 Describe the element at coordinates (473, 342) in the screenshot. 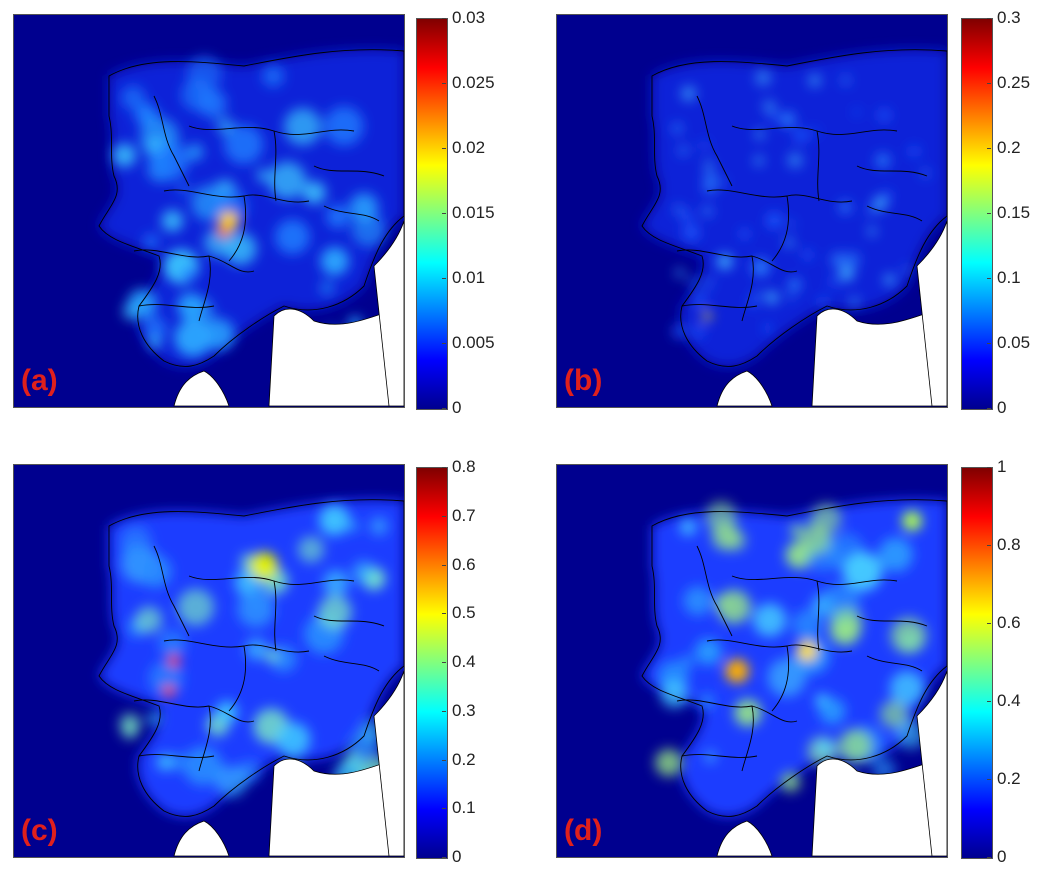

I see `colorbar-tick-label: 0.005` at that location.